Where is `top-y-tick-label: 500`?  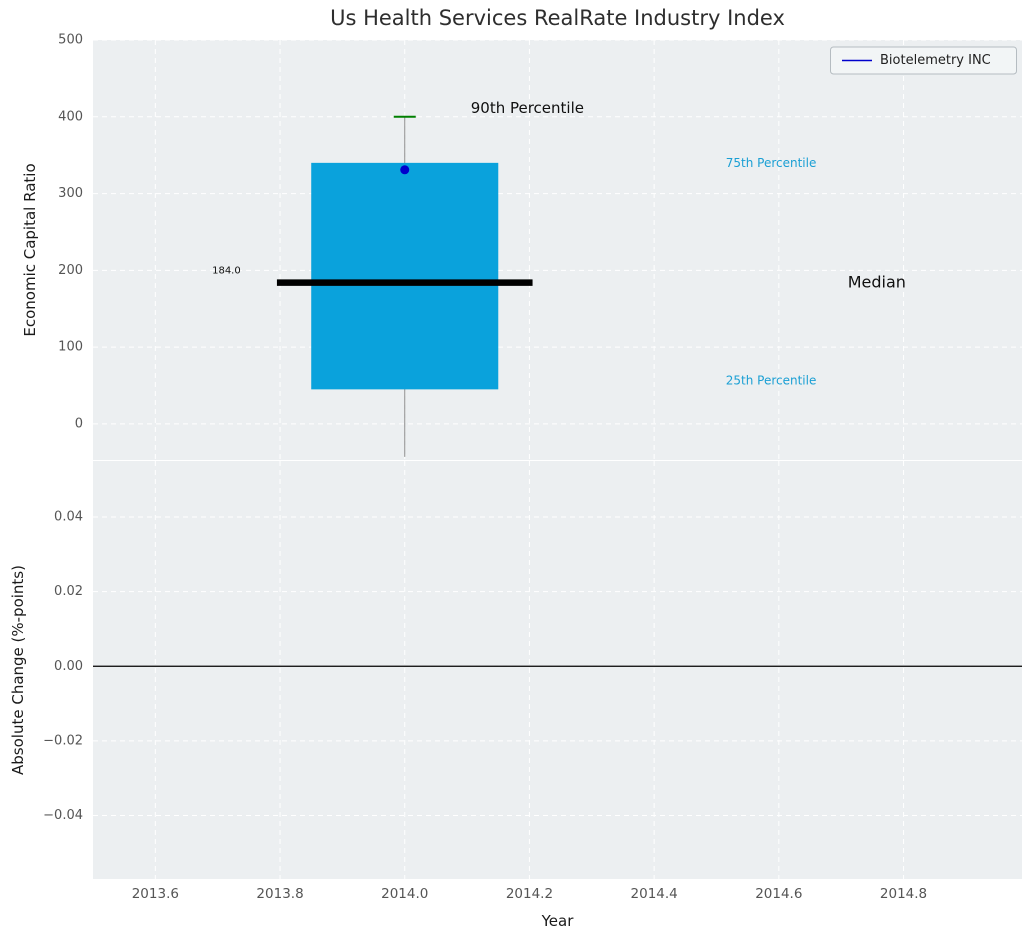 top-y-tick-label: 500 is located at coordinates (70, 40).